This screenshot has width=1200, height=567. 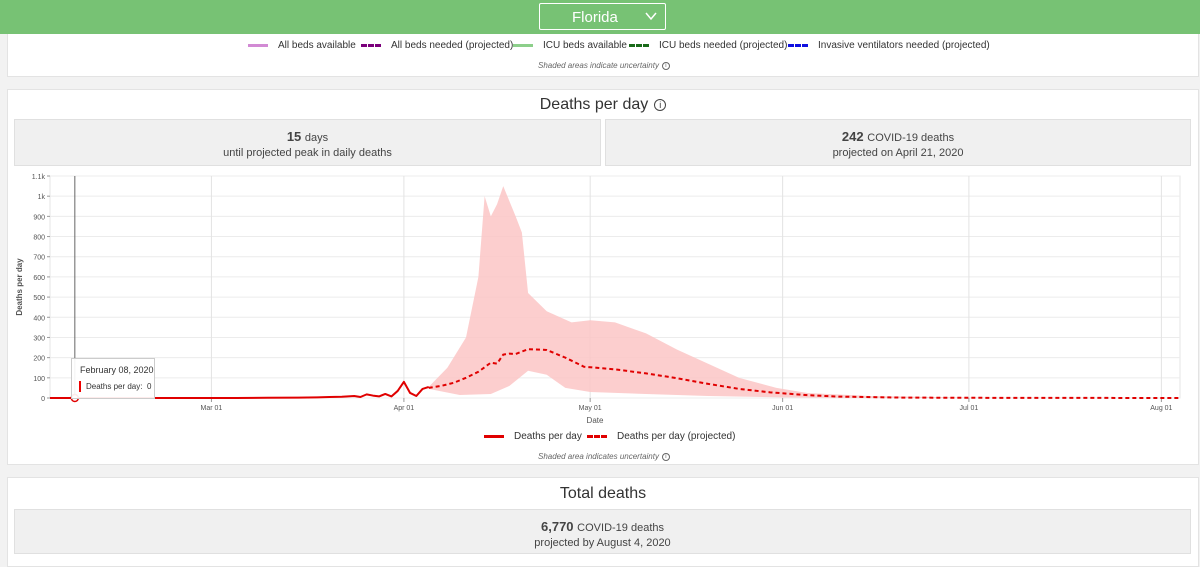 I want to click on series-line-projected, so click(x=804, y=373).